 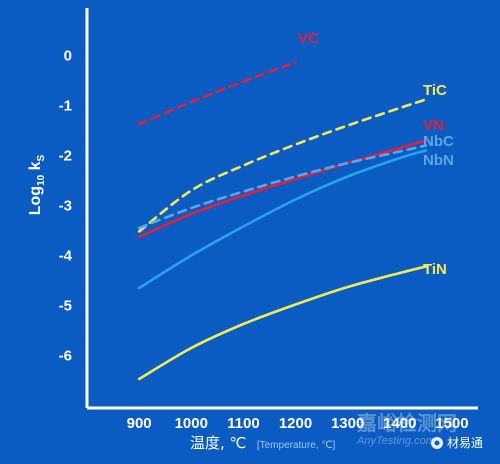 What do you see at coordinates (395, 441) in the screenshot?
I see `watermark-url: AnyTesting.com` at bounding box center [395, 441].